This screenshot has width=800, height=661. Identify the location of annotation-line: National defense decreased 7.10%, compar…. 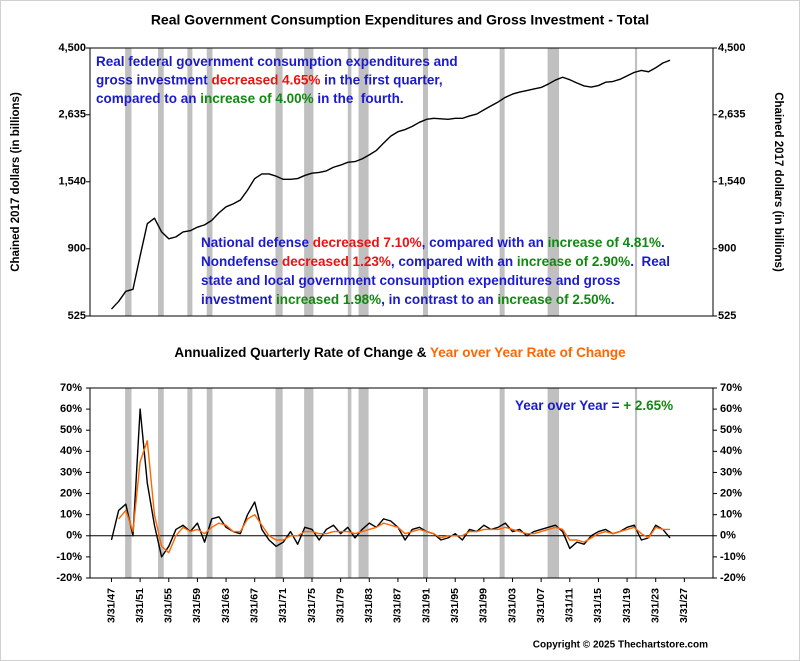
(433, 242).